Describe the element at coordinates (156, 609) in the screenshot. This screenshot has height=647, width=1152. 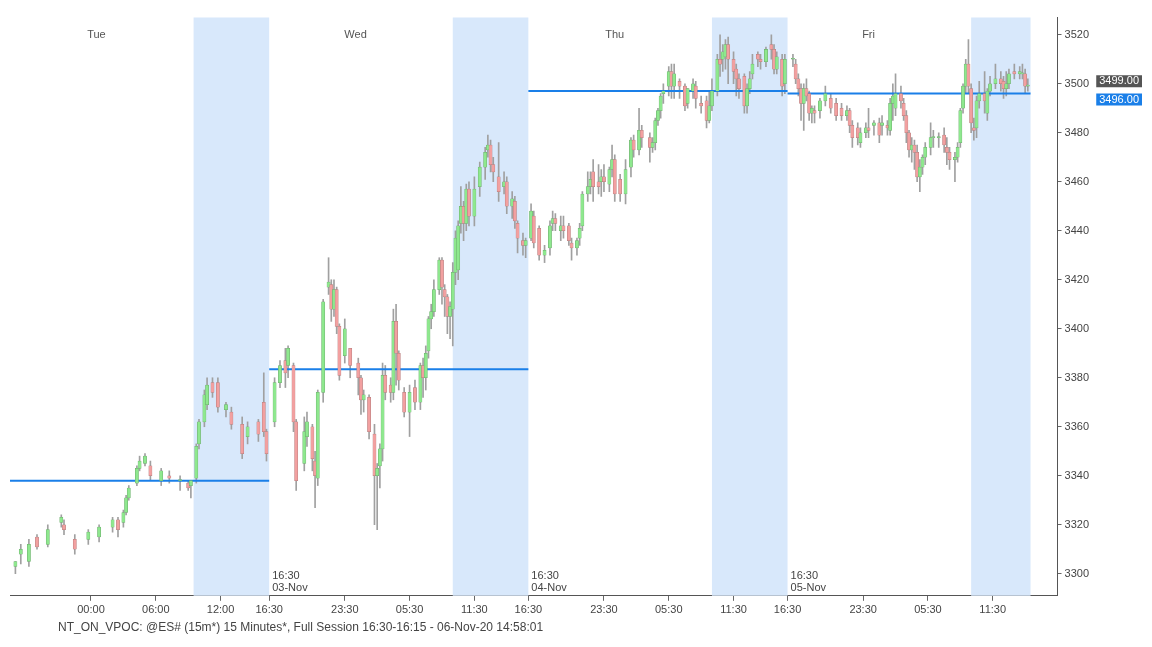
I see `x-tick-label: 06:00` at that location.